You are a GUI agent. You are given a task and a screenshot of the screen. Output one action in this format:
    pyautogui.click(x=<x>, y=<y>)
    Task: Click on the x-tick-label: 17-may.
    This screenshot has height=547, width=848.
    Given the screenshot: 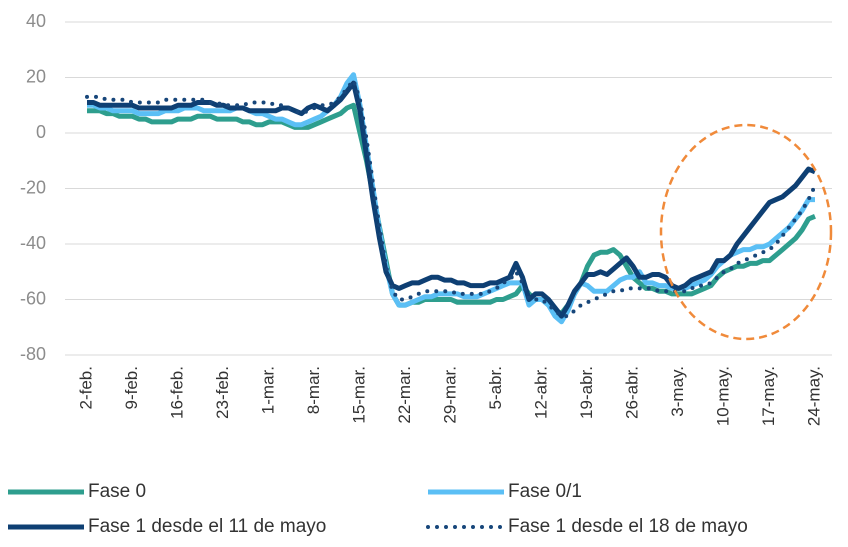 What is the action you would take?
    pyautogui.click(x=768, y=396)
    